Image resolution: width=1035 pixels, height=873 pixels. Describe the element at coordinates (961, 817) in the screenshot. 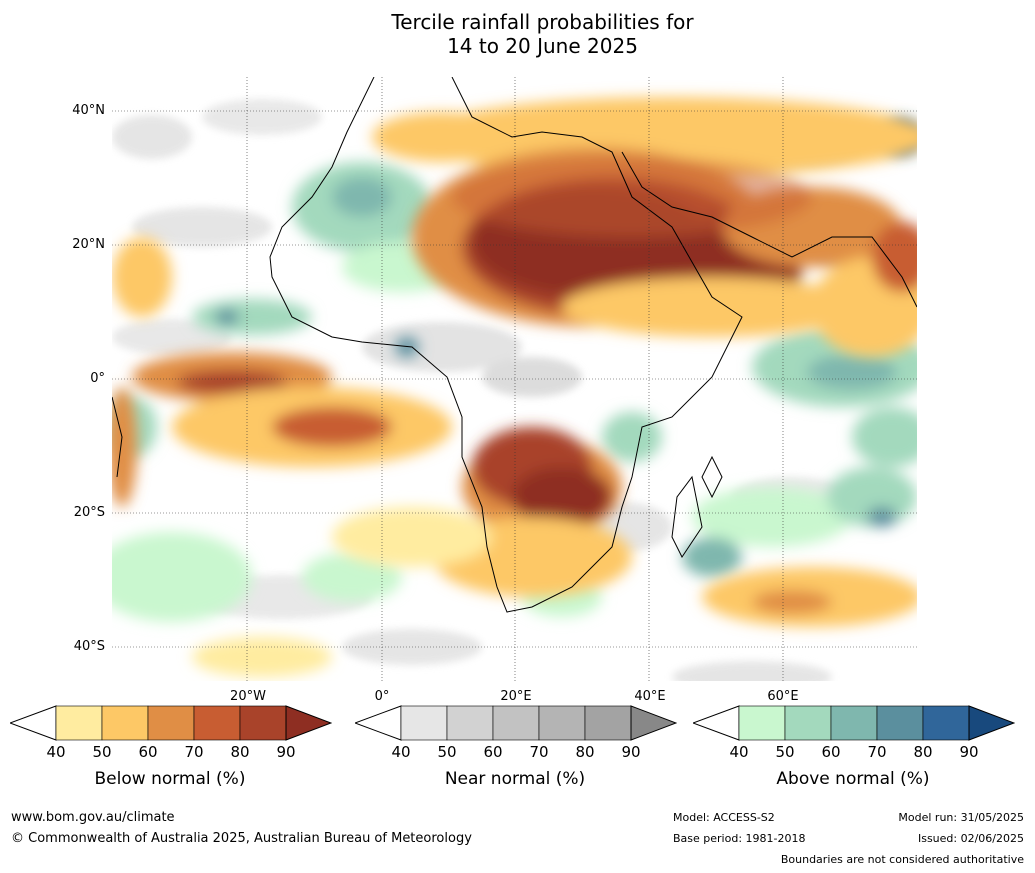

I see `model-run-text: Model run: 31/05/2025` at that location.